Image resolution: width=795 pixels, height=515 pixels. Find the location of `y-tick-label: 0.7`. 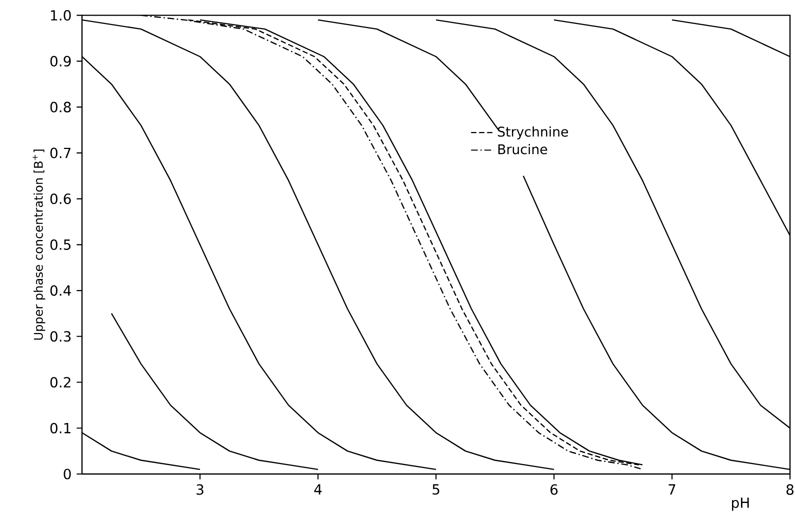

y-tick-label: 0.7 is located at coordinates (60, 153).